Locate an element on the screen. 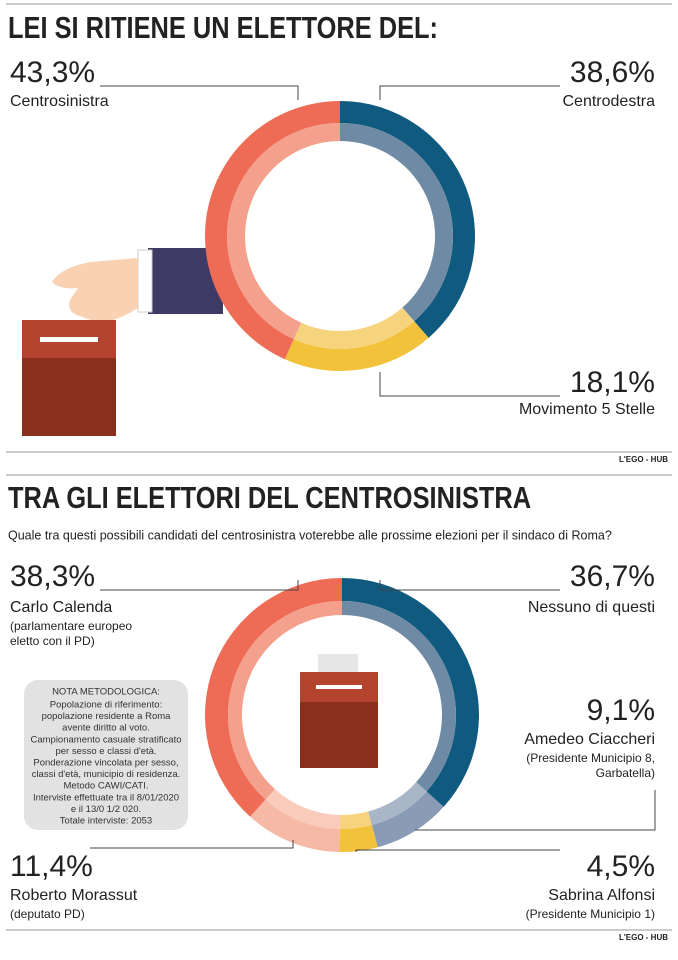 This screenshot has height=960, width=678. note-line: popolazione residente a Roma is located at coordinates (107, 716).